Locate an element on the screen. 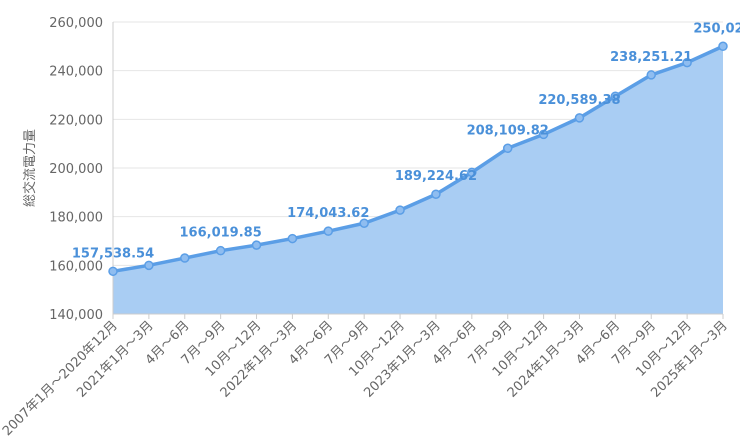 The width and height of the screenshot is (740, 440). data-label: 174,043.62 is located at coordinates (328, 213).